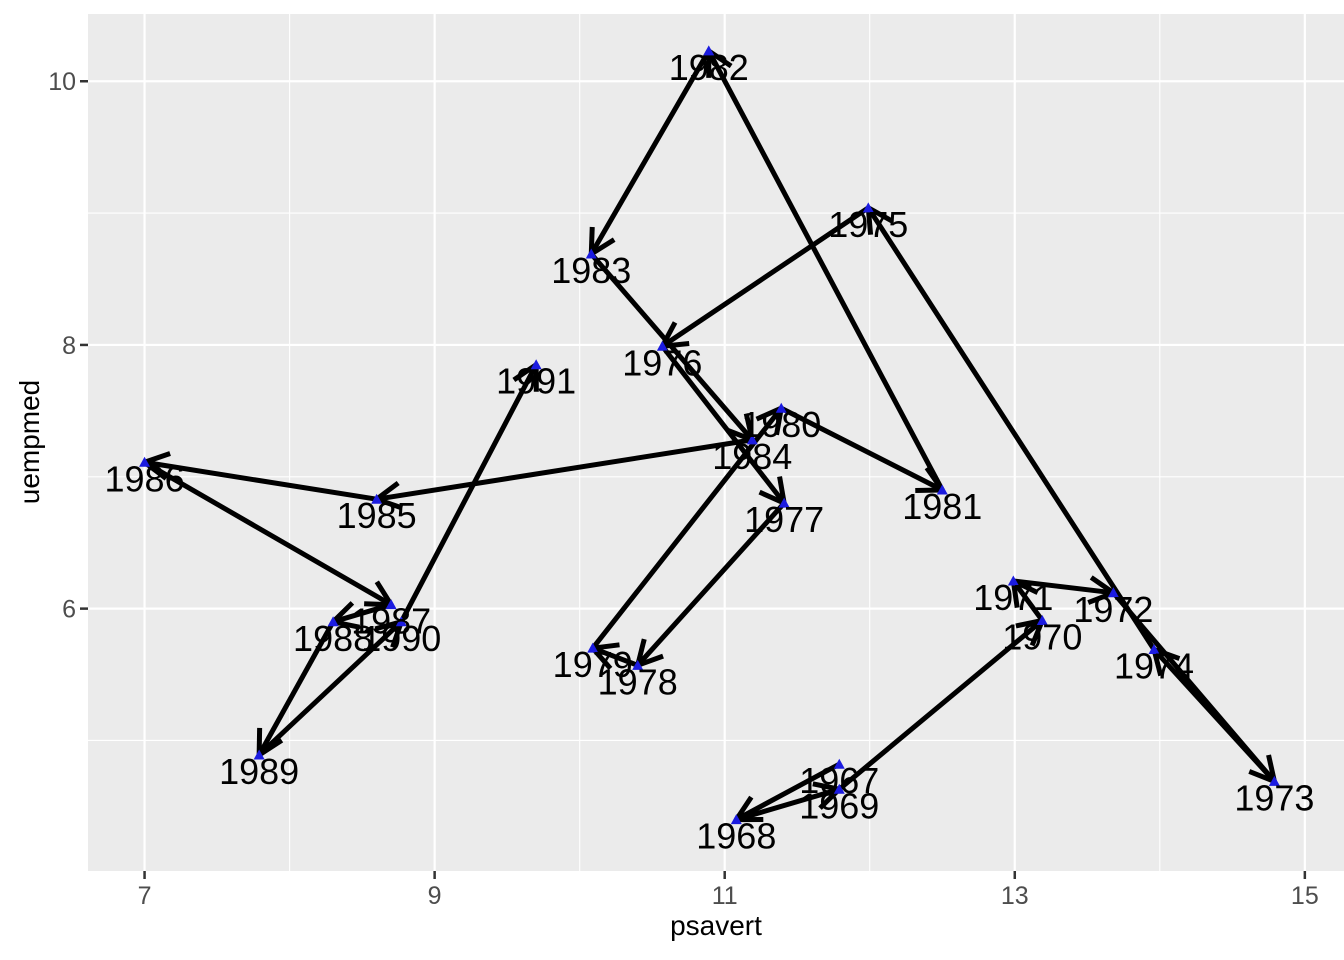 The image size is (1344, 960). What do you see at coordinates (391, 604) in the screenshot?
I see `point-1987` at bounding box center [391, 604].